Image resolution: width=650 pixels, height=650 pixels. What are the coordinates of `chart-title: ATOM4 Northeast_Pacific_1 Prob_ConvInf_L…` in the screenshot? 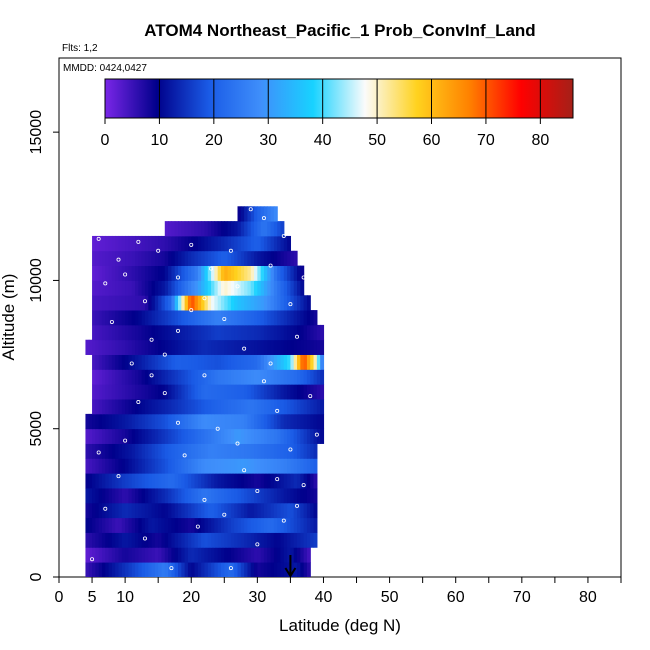 It's located at (339, 30).